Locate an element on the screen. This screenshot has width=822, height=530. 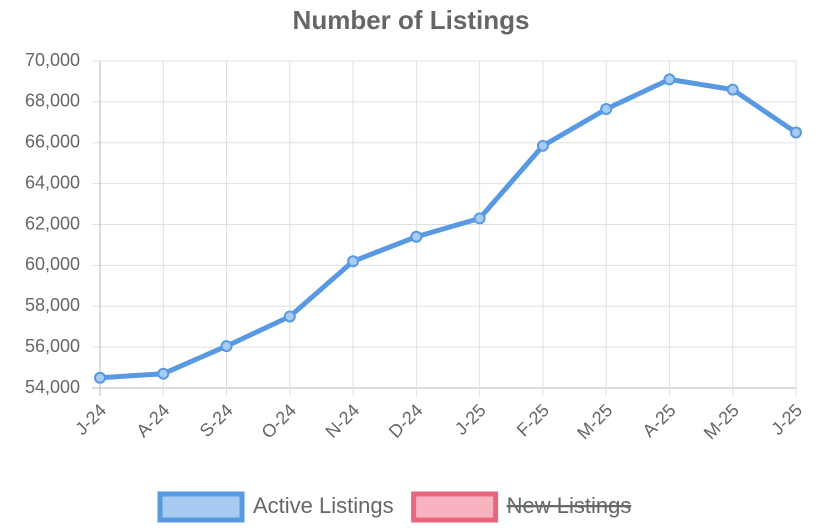
x-tick-label: O-24 is located at coordinates (279, 421).